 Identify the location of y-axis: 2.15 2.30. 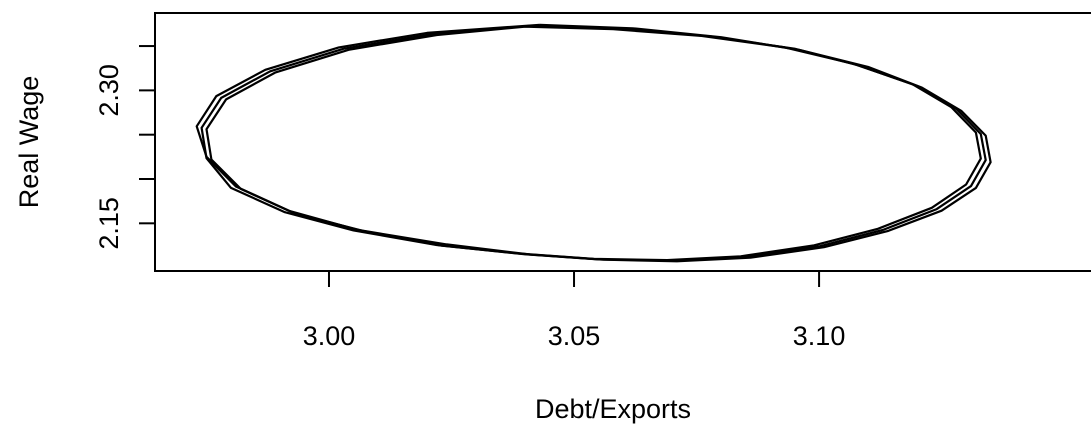
(124, 147).